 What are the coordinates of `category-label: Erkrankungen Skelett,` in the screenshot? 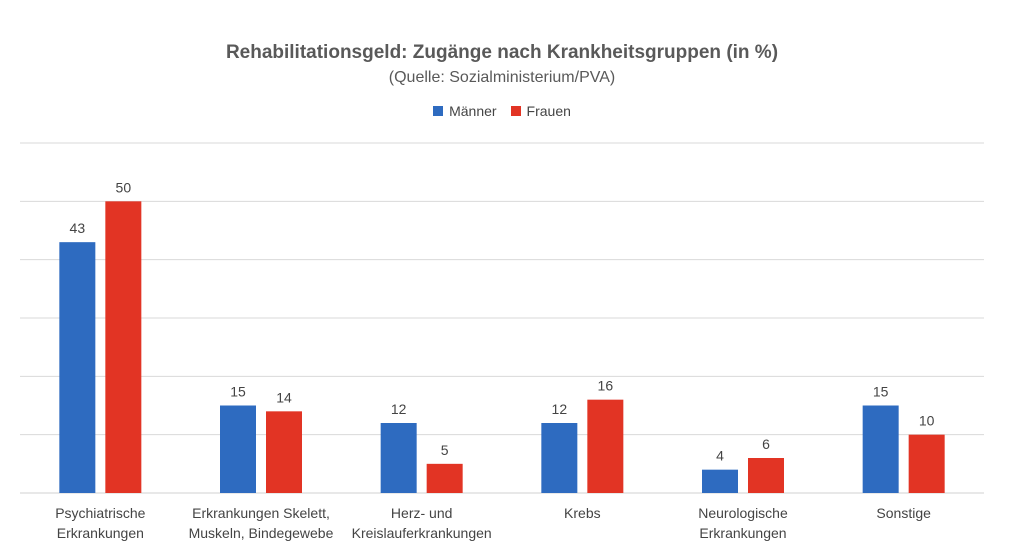 It's located at (261, 513).